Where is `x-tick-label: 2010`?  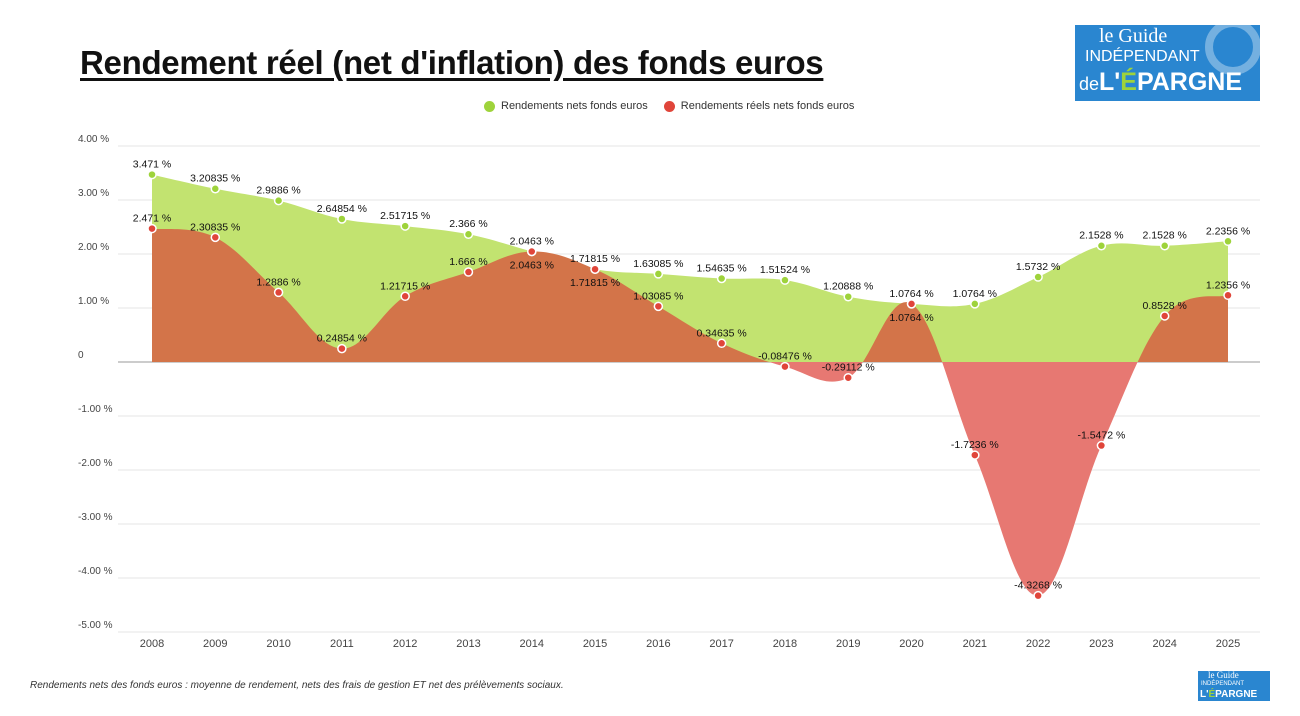
x-tick-label: 2010 is located at coordinates (278, 644).